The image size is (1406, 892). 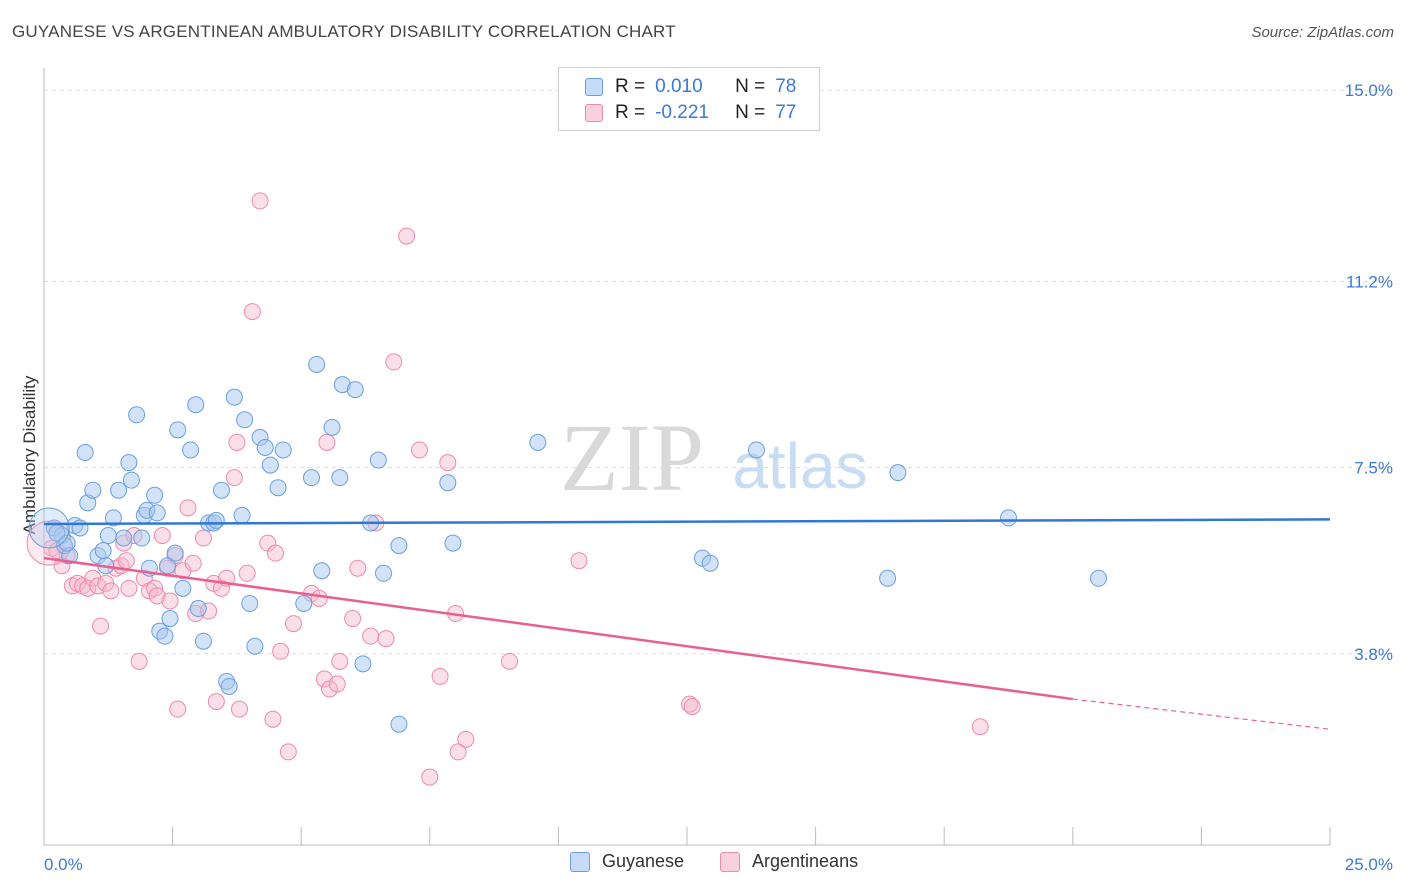 I want to click on x-tick-label: 0.0%, so click(x=63, y=864).